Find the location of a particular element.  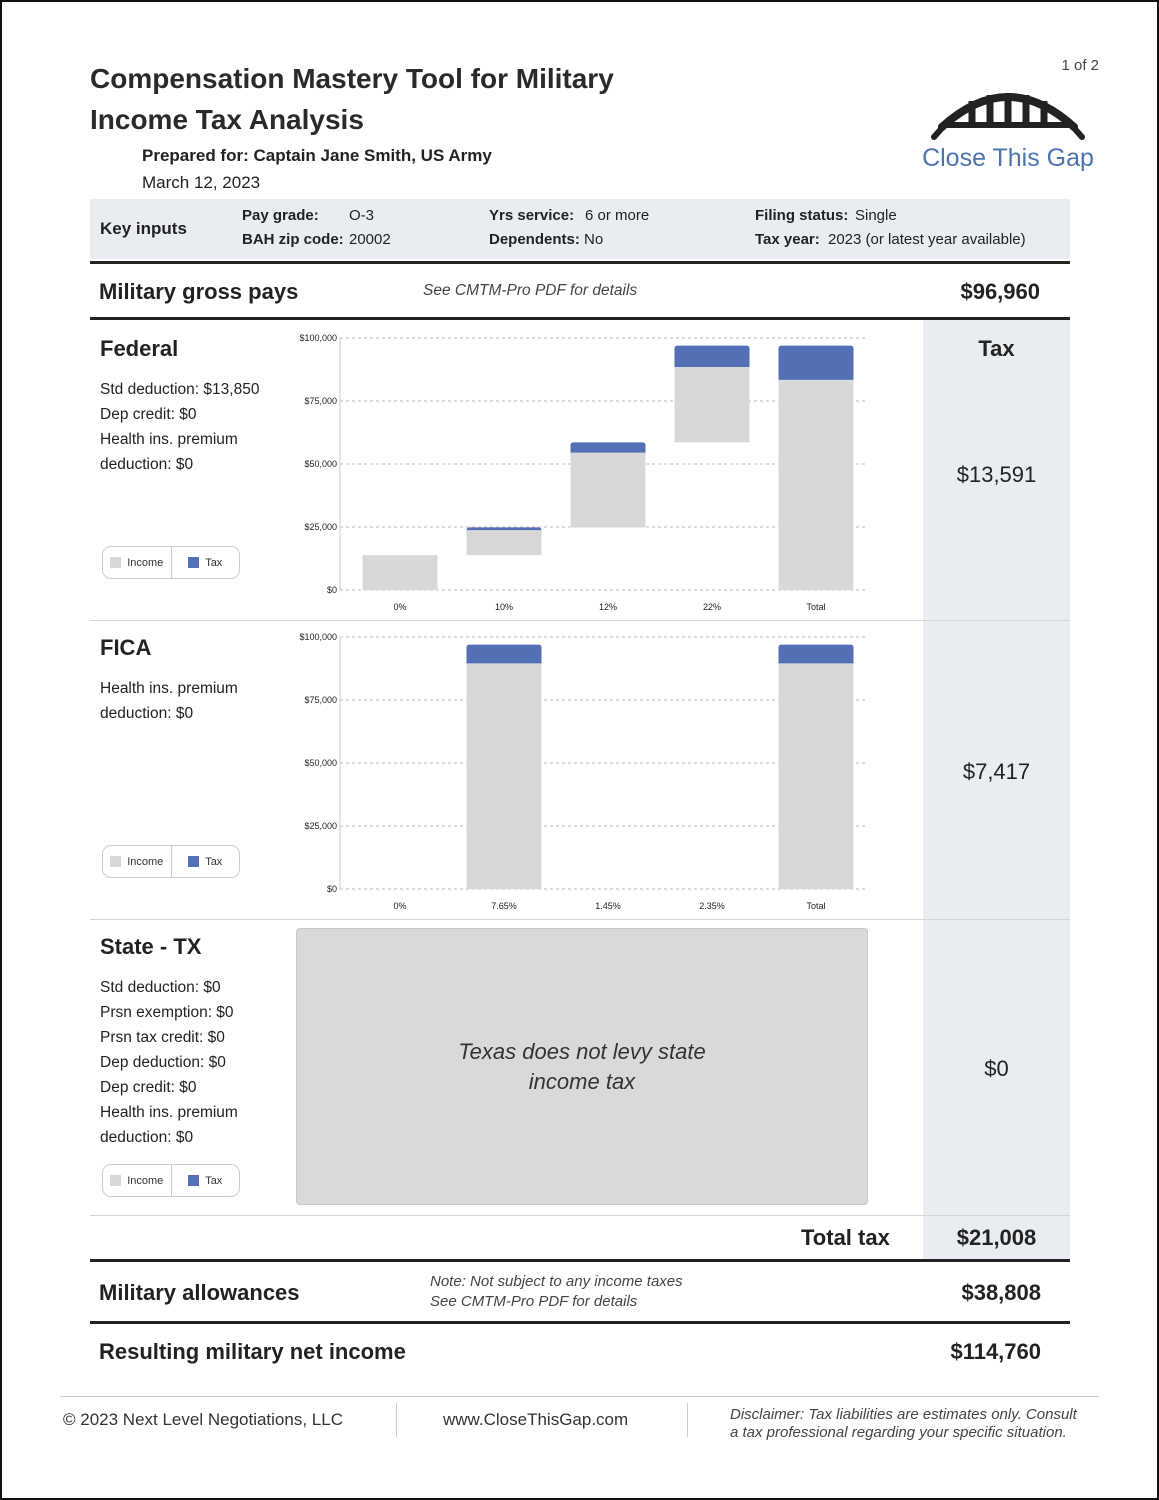

message-line: Texas does not levy state is located at coordinates (582, 1051).